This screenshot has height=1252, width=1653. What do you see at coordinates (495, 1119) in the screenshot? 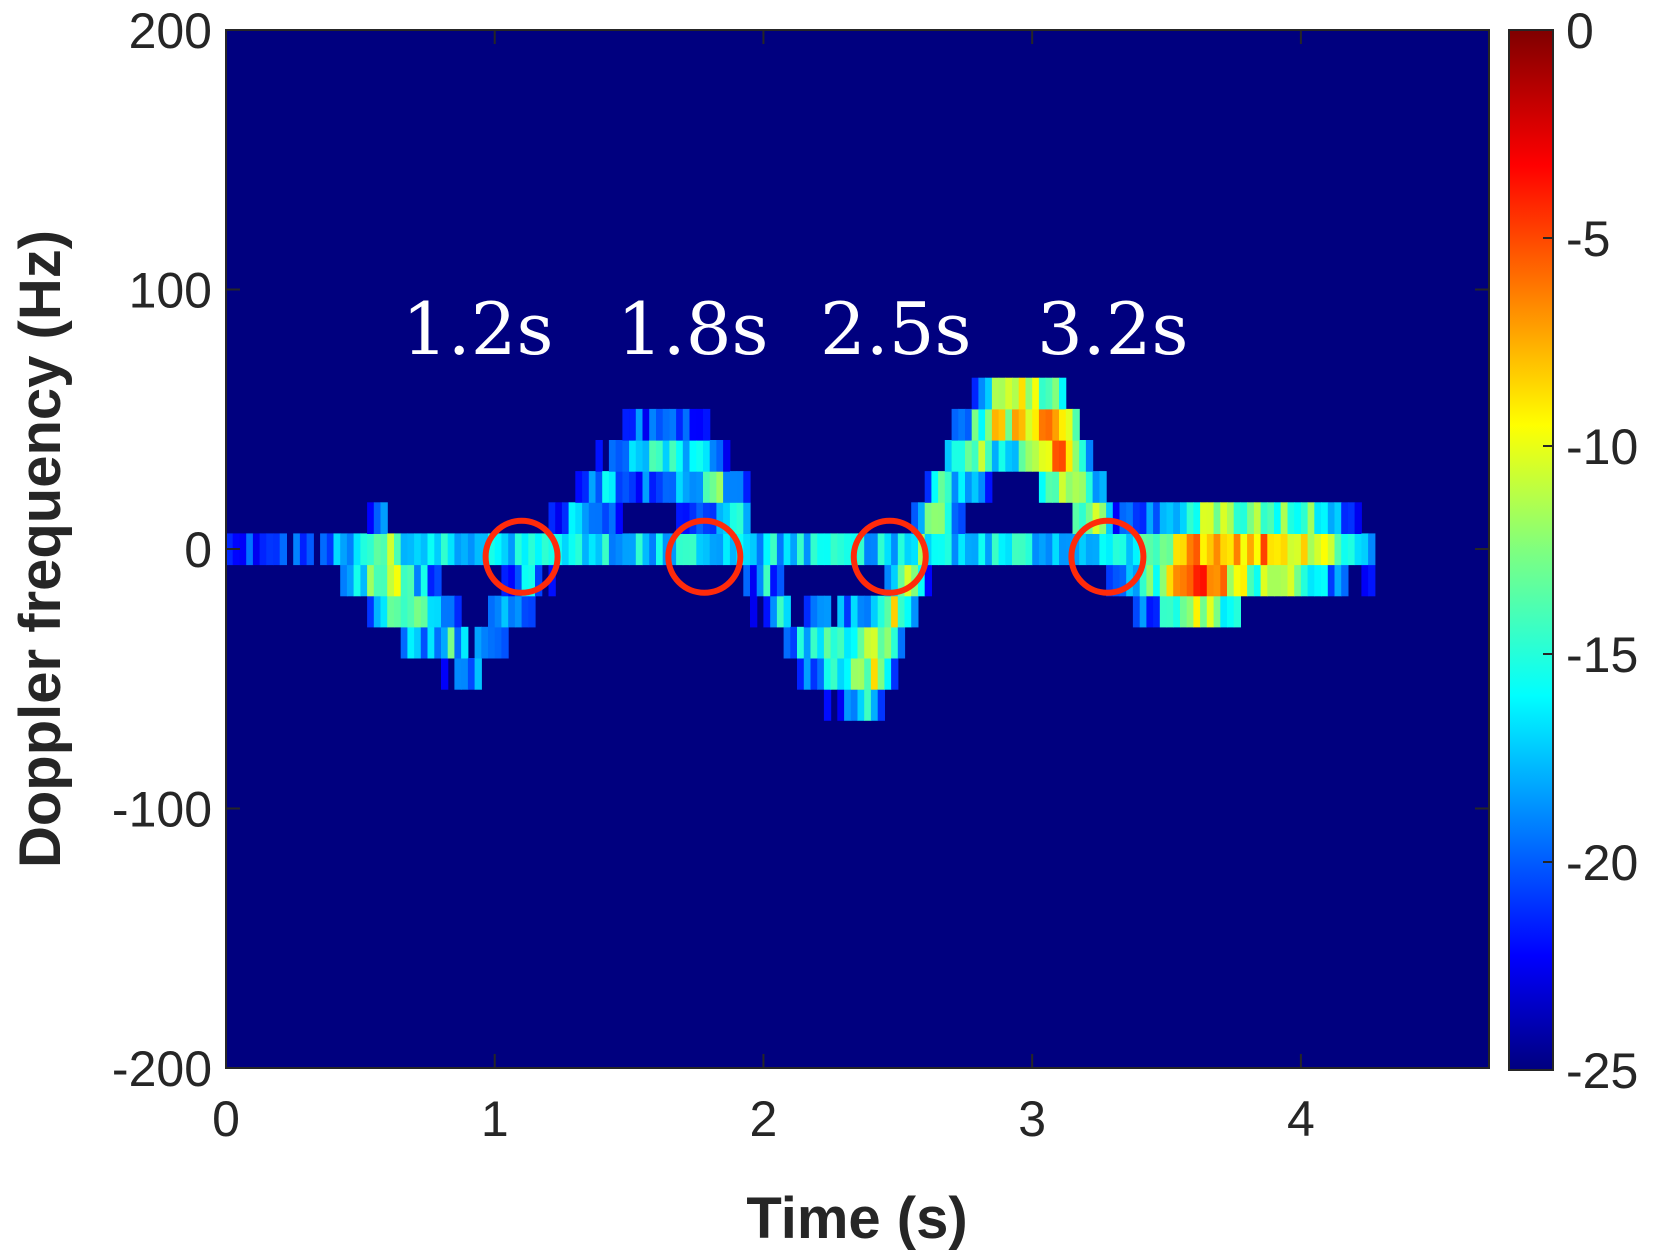
I see `x-tick-label: 1` at bounding box center [495, 1119].